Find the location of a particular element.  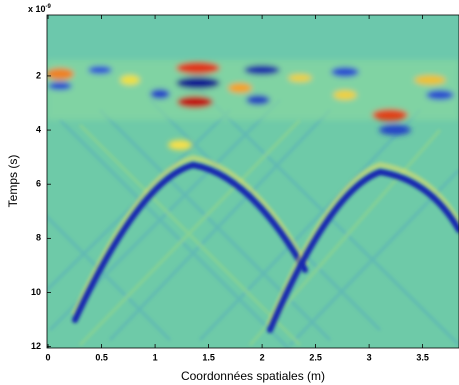

y-tick-label: 12 is located at coordinates (36, 346).